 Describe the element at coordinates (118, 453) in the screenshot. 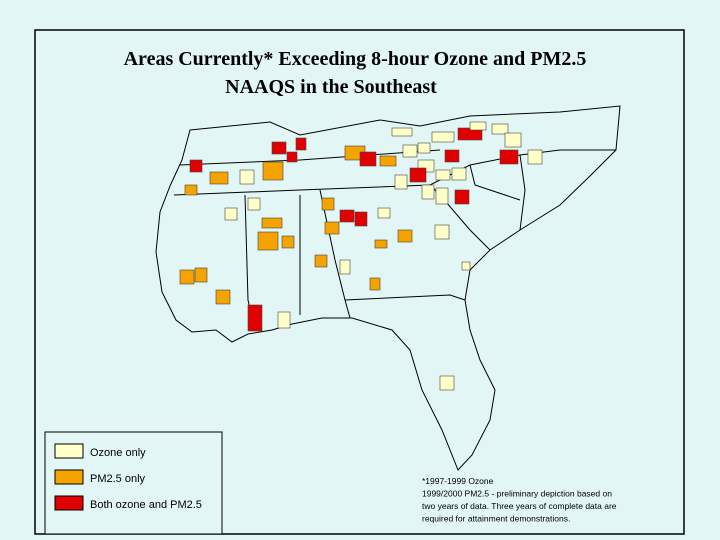

I see `legend-label: Ozone only` at that location.